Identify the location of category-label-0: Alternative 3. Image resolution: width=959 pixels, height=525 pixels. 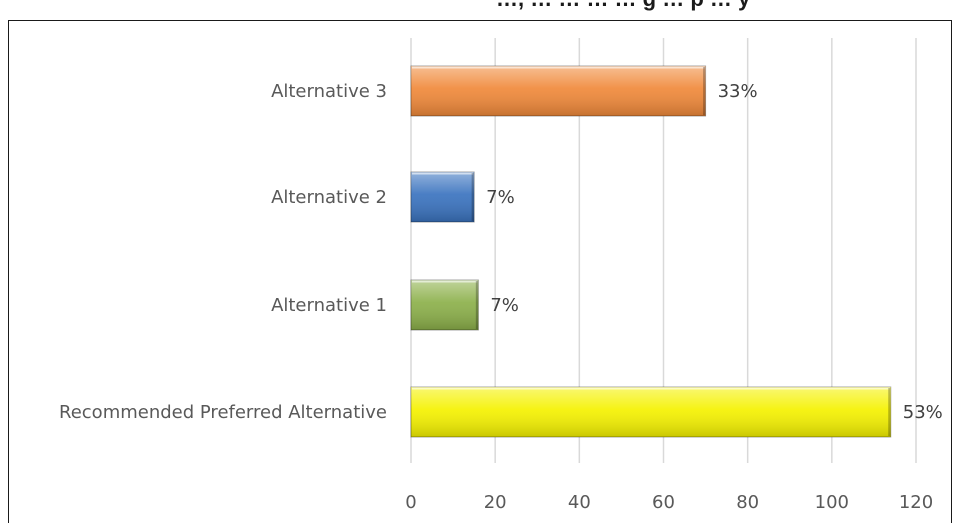
(329, 91).